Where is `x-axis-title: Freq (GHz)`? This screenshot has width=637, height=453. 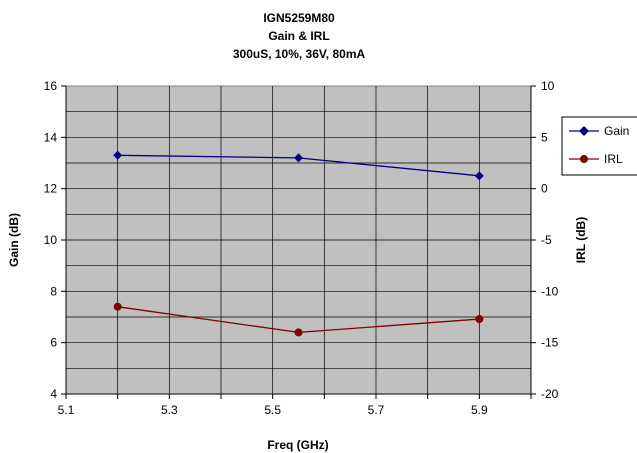 x-axis-title: Freq (GHz) is located at coordinates (297, 445).